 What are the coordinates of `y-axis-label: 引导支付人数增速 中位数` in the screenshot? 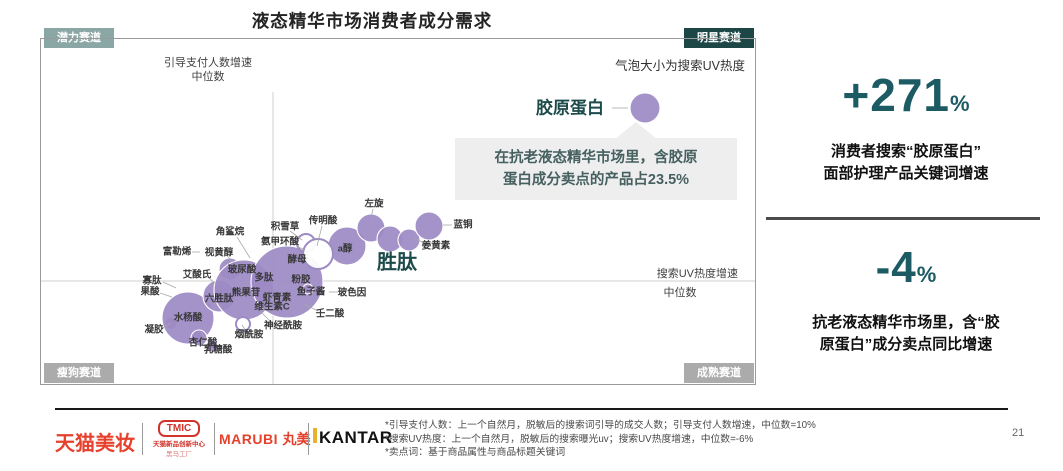 It's located at (208, 70).